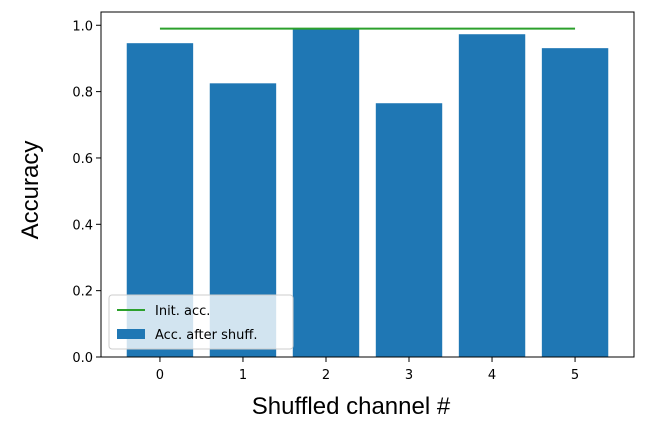  Describe the element at coordinates (82, 292) in the screenshot. I see `y-tick-label: 0.2` at that location.